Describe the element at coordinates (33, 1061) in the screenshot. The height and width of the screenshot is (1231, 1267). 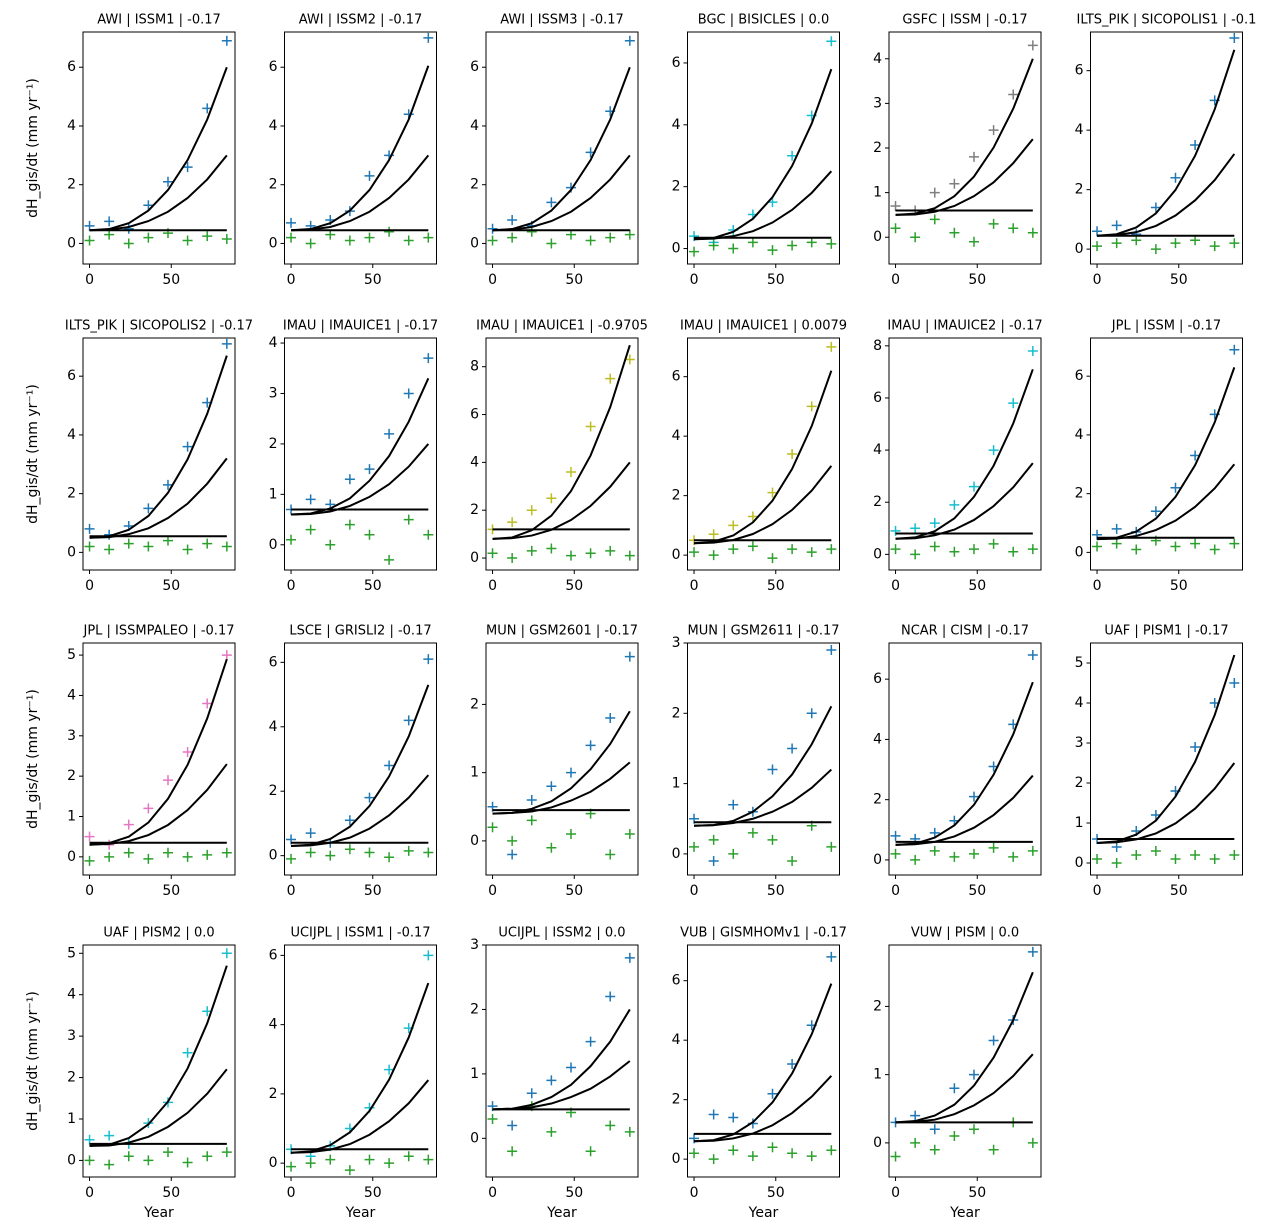
I see `y-axis-label: dH_gis/dt (mm yr⁻¹)` at that location.